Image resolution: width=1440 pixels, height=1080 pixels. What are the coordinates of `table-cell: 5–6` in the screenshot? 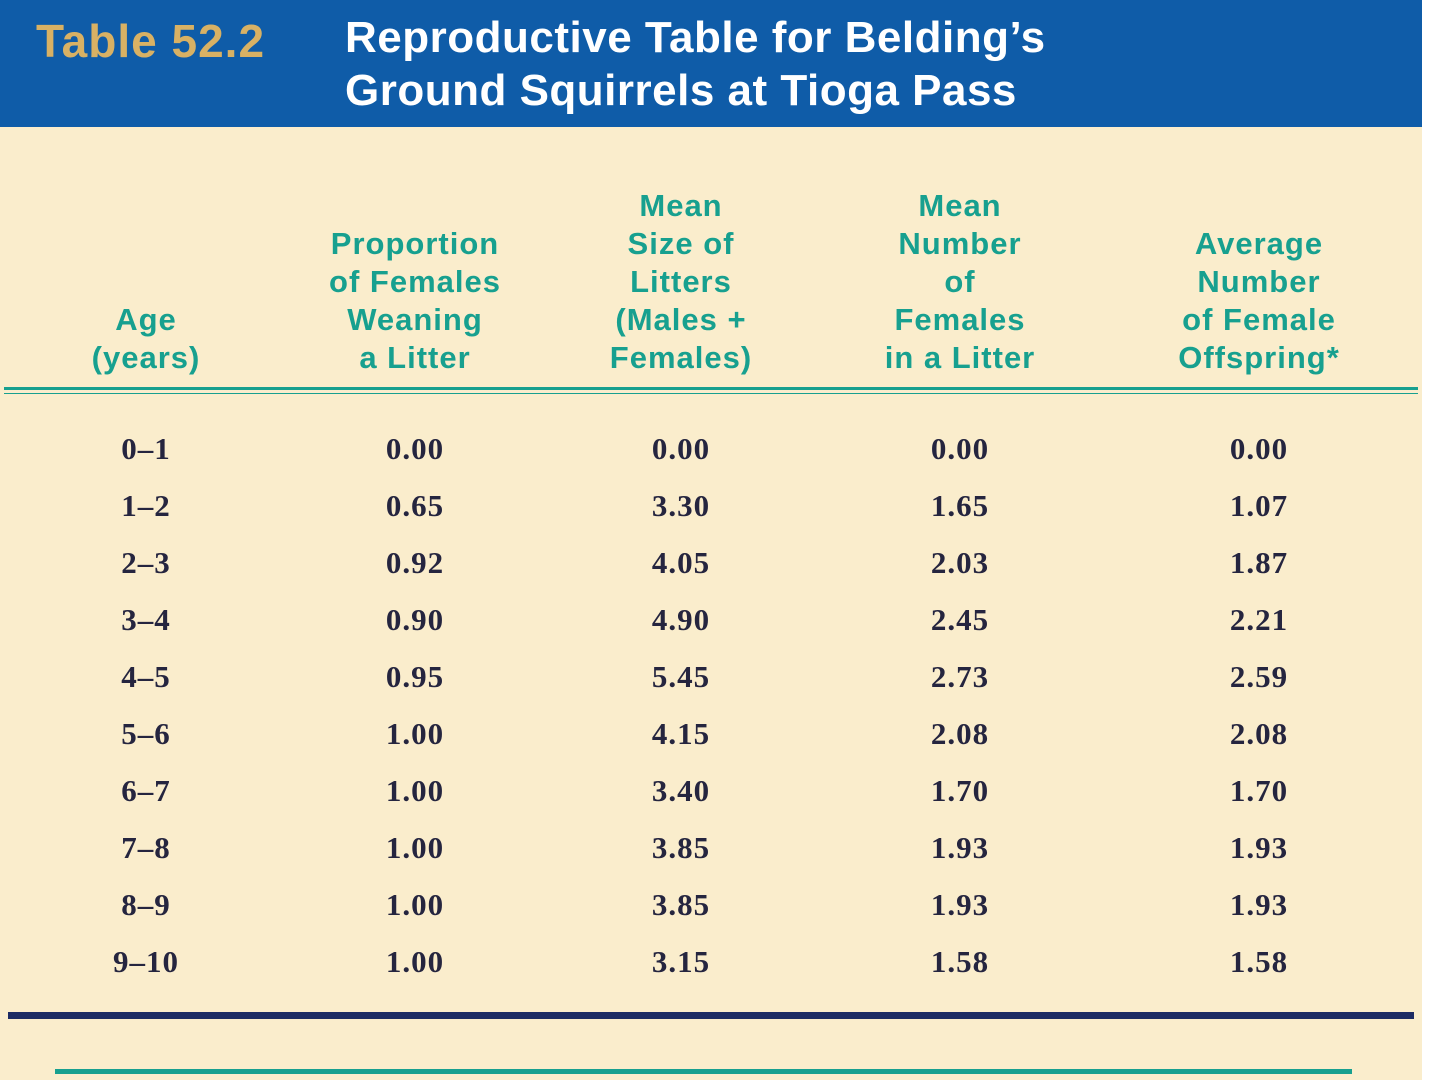 It's located at (146, 733).